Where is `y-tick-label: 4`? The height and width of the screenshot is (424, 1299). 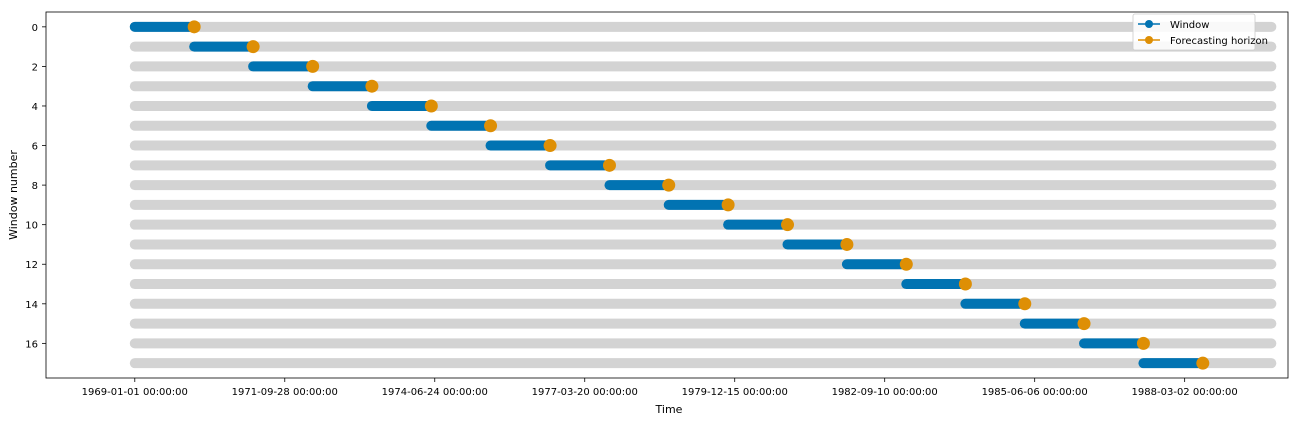 y-tick-label: 4 is located at coordinates (35, 107).